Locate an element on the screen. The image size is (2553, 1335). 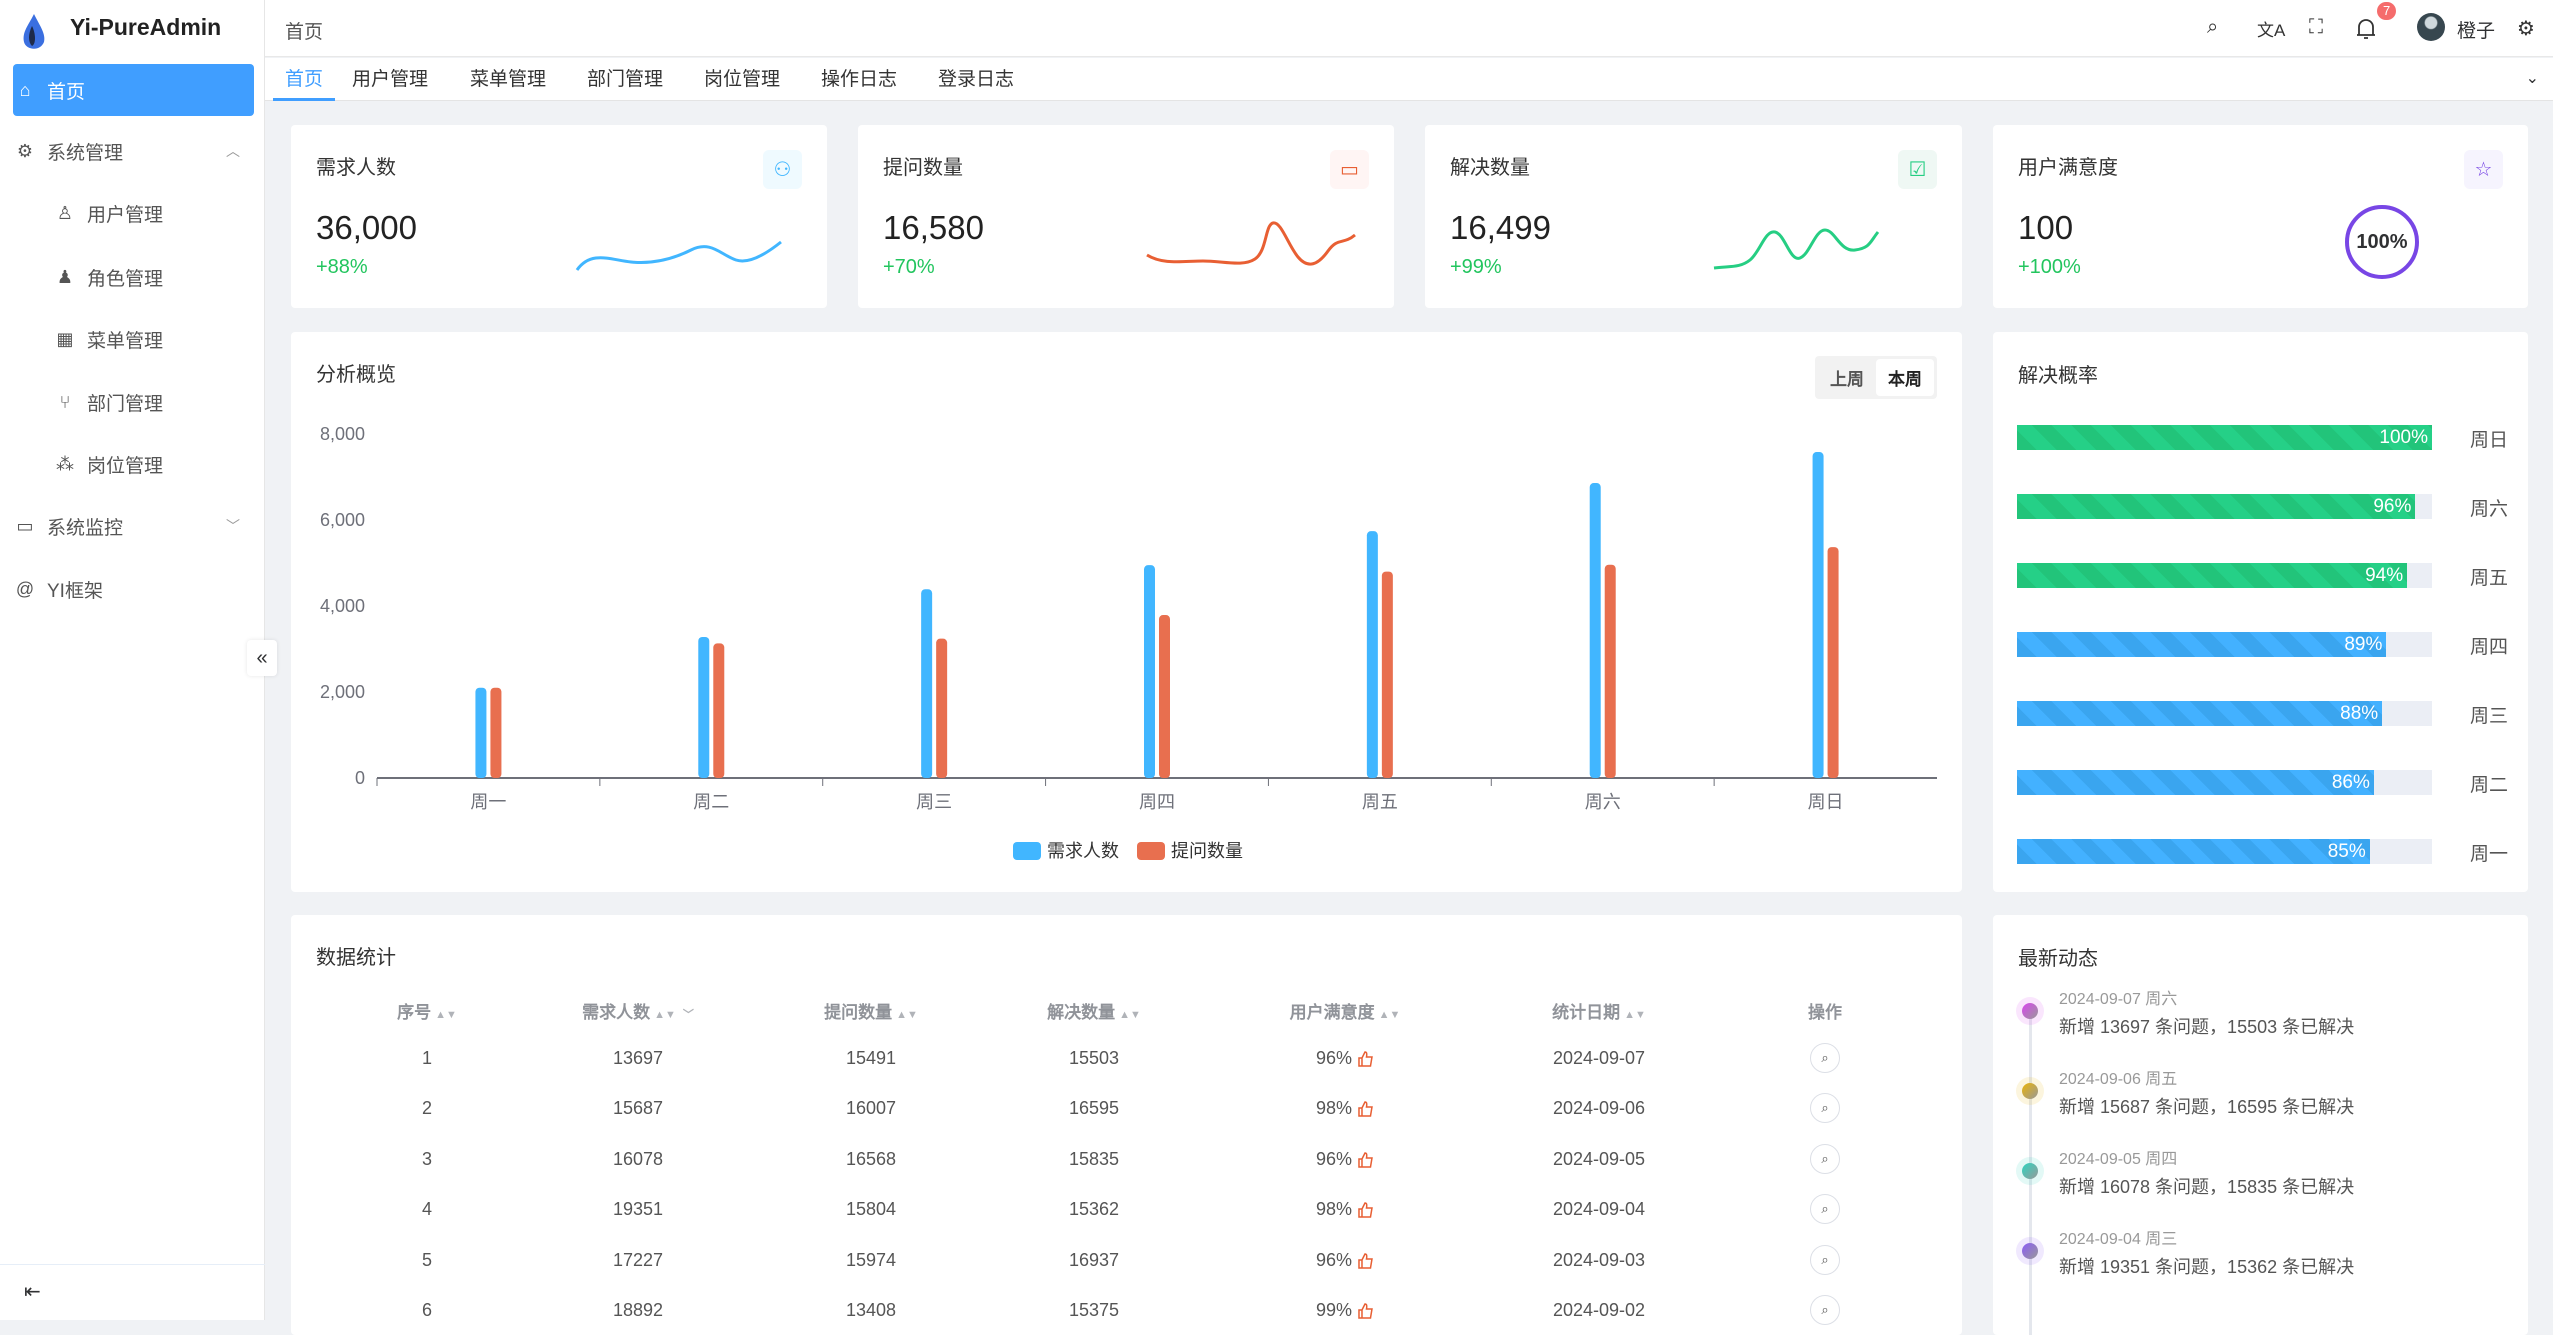
cell-value: 1 is located at coordinates (427, 1058).